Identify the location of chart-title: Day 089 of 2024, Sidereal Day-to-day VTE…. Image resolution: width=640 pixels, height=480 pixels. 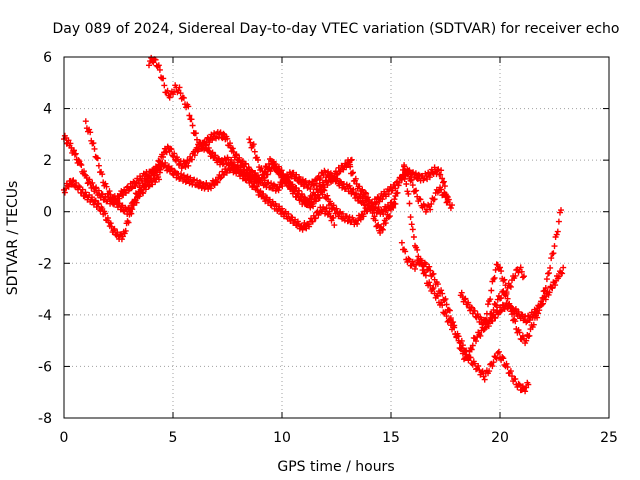
(336, 29).